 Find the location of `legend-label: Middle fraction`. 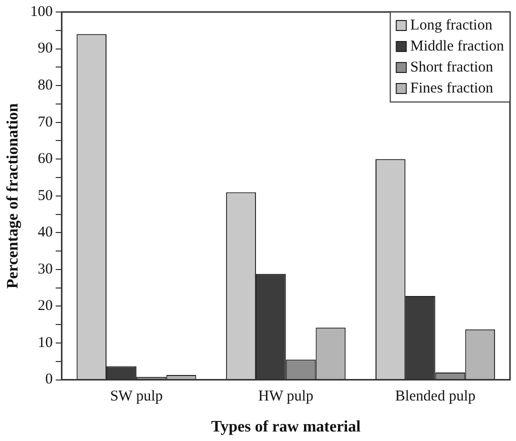

legend-label: Middle fraction is located at coordinates (457, 46).